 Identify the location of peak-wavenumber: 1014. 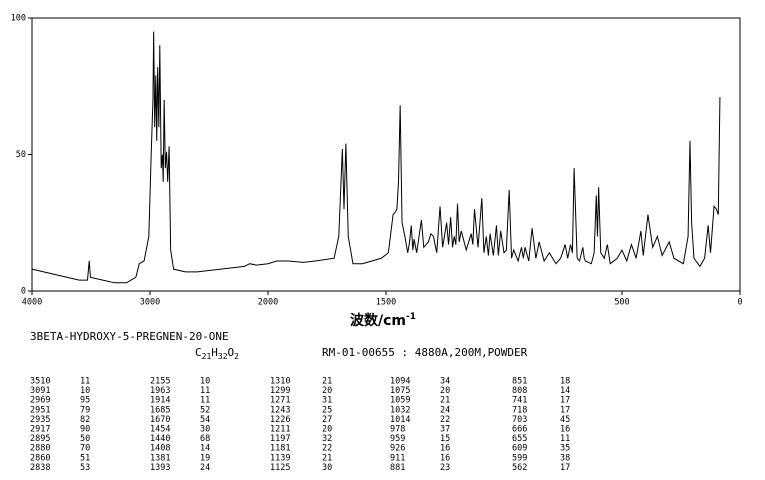
(400, 420).